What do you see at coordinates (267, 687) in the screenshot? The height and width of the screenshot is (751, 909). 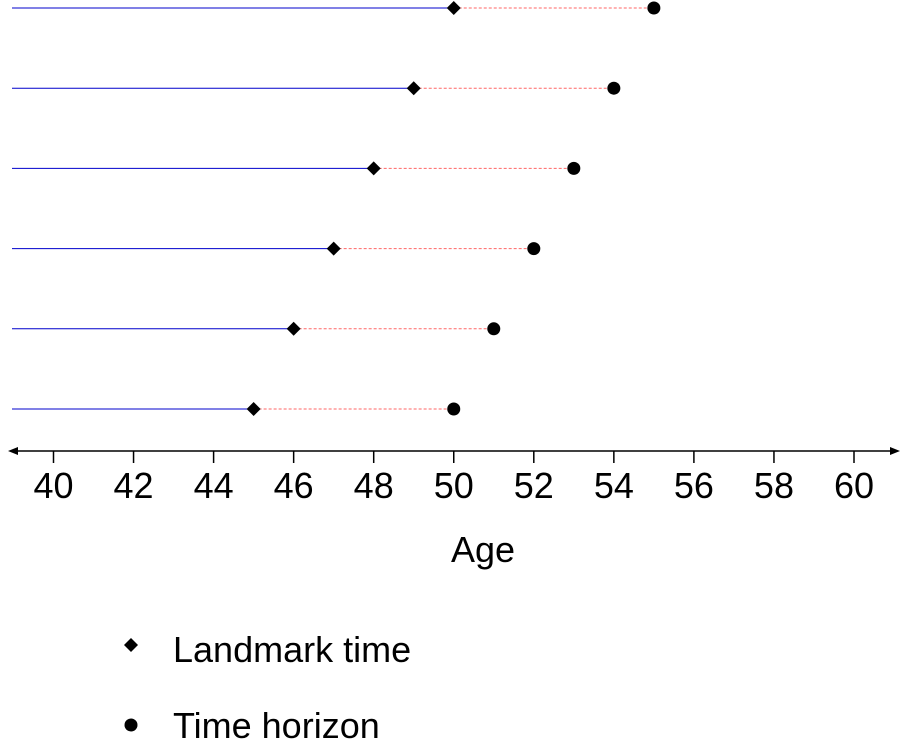 I see `legend: Landmark time Time horizon` at bounding box center [267, 687].